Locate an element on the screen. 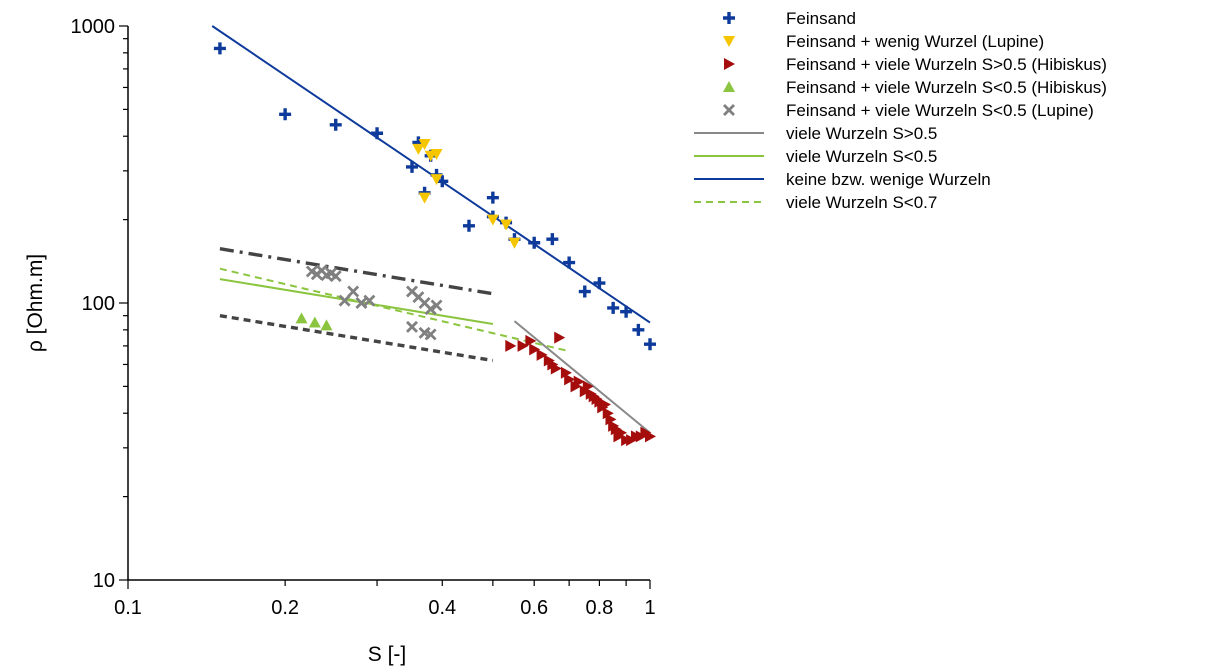 Image resolution: width=1216 pixels, height=668 pixels. x-tick-label: 0.2 is located at coordinates (285, 608).